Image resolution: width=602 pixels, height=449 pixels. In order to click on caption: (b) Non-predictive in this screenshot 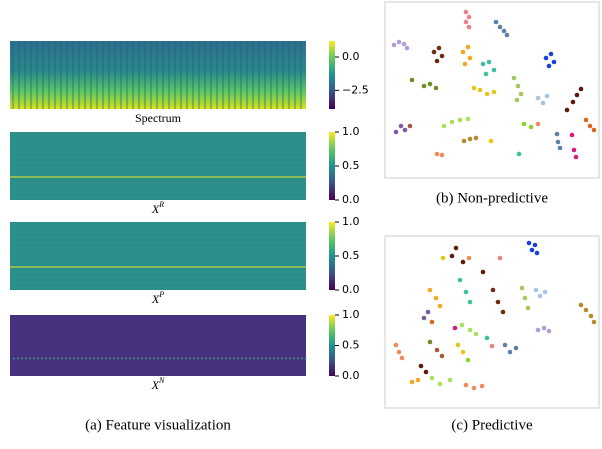, I will do `click(492, 198)`.